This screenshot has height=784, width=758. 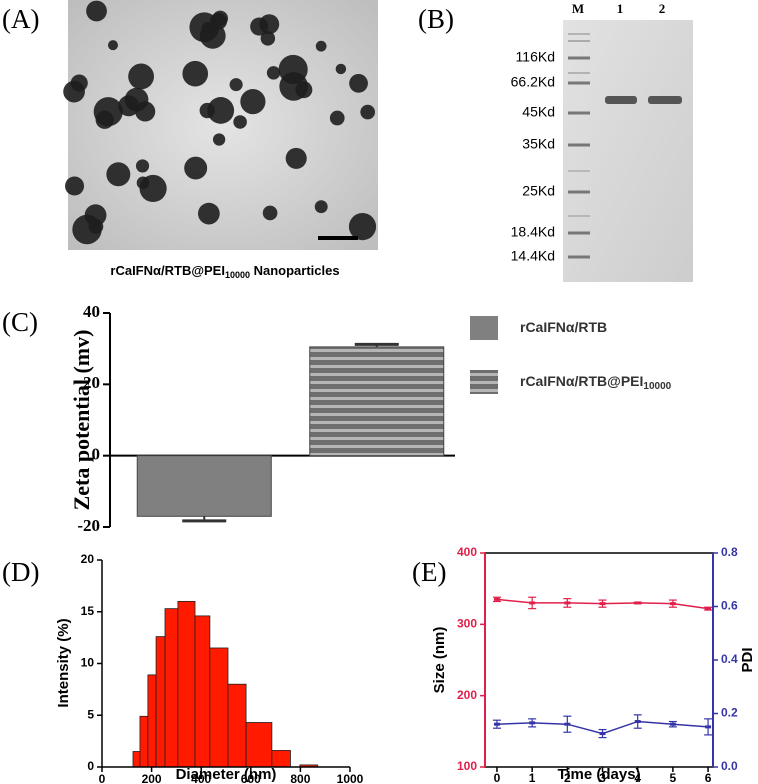 I want to click on y-tick-label: 5, so click(x=90, y=714).